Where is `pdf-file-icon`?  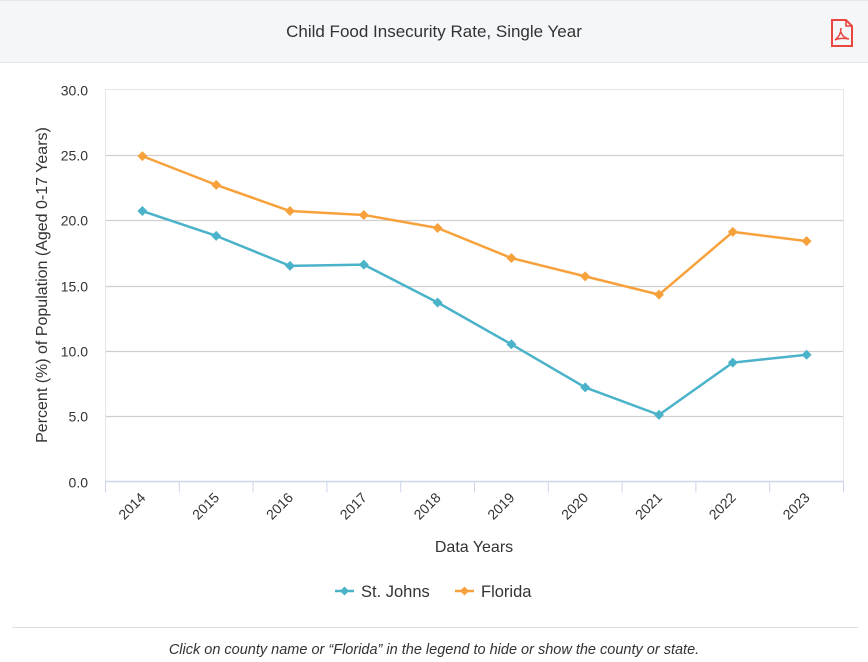 pdf-file-icon is located at coordinates (842, 33).